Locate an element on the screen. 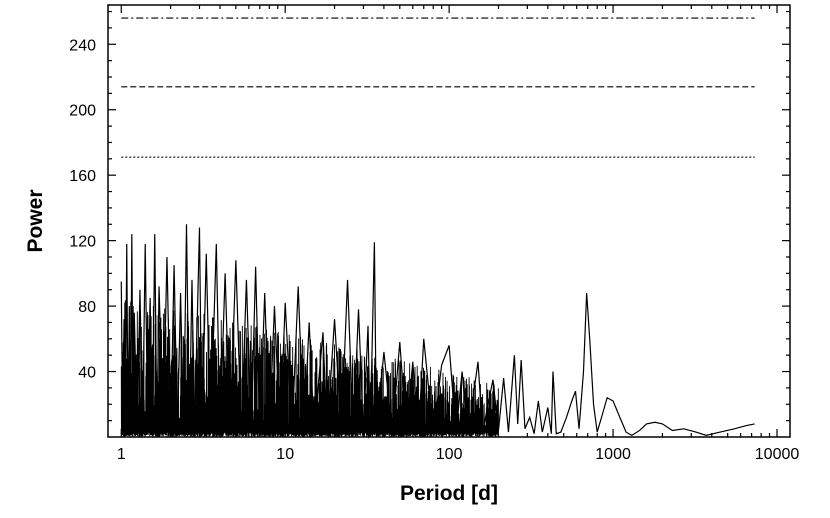  x-tick-labels: 1 10 100 1000 10000 is located at coordinates (458, 454).